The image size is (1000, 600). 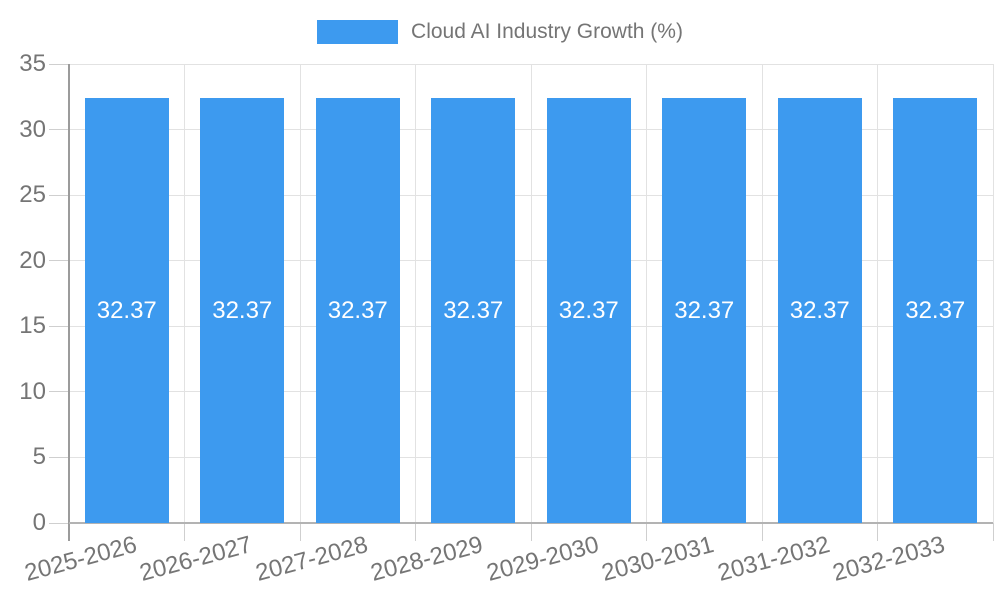 I want to click on y-axis-tick-label: 10, so click(x=32, y=391).